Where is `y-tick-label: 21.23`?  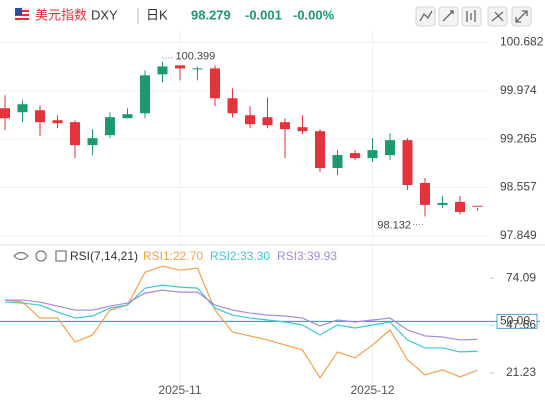
y-tick-label: 21.23 is located at coordinates (521, 372).